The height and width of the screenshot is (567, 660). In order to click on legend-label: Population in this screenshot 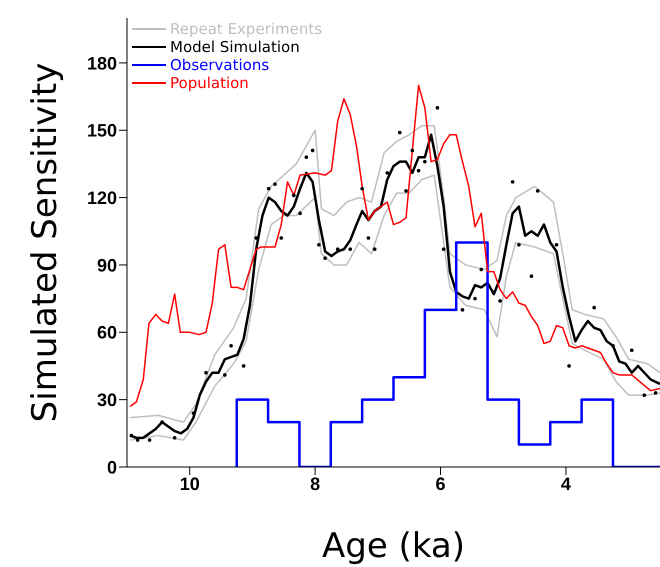, I will do `click(209, 83)`.